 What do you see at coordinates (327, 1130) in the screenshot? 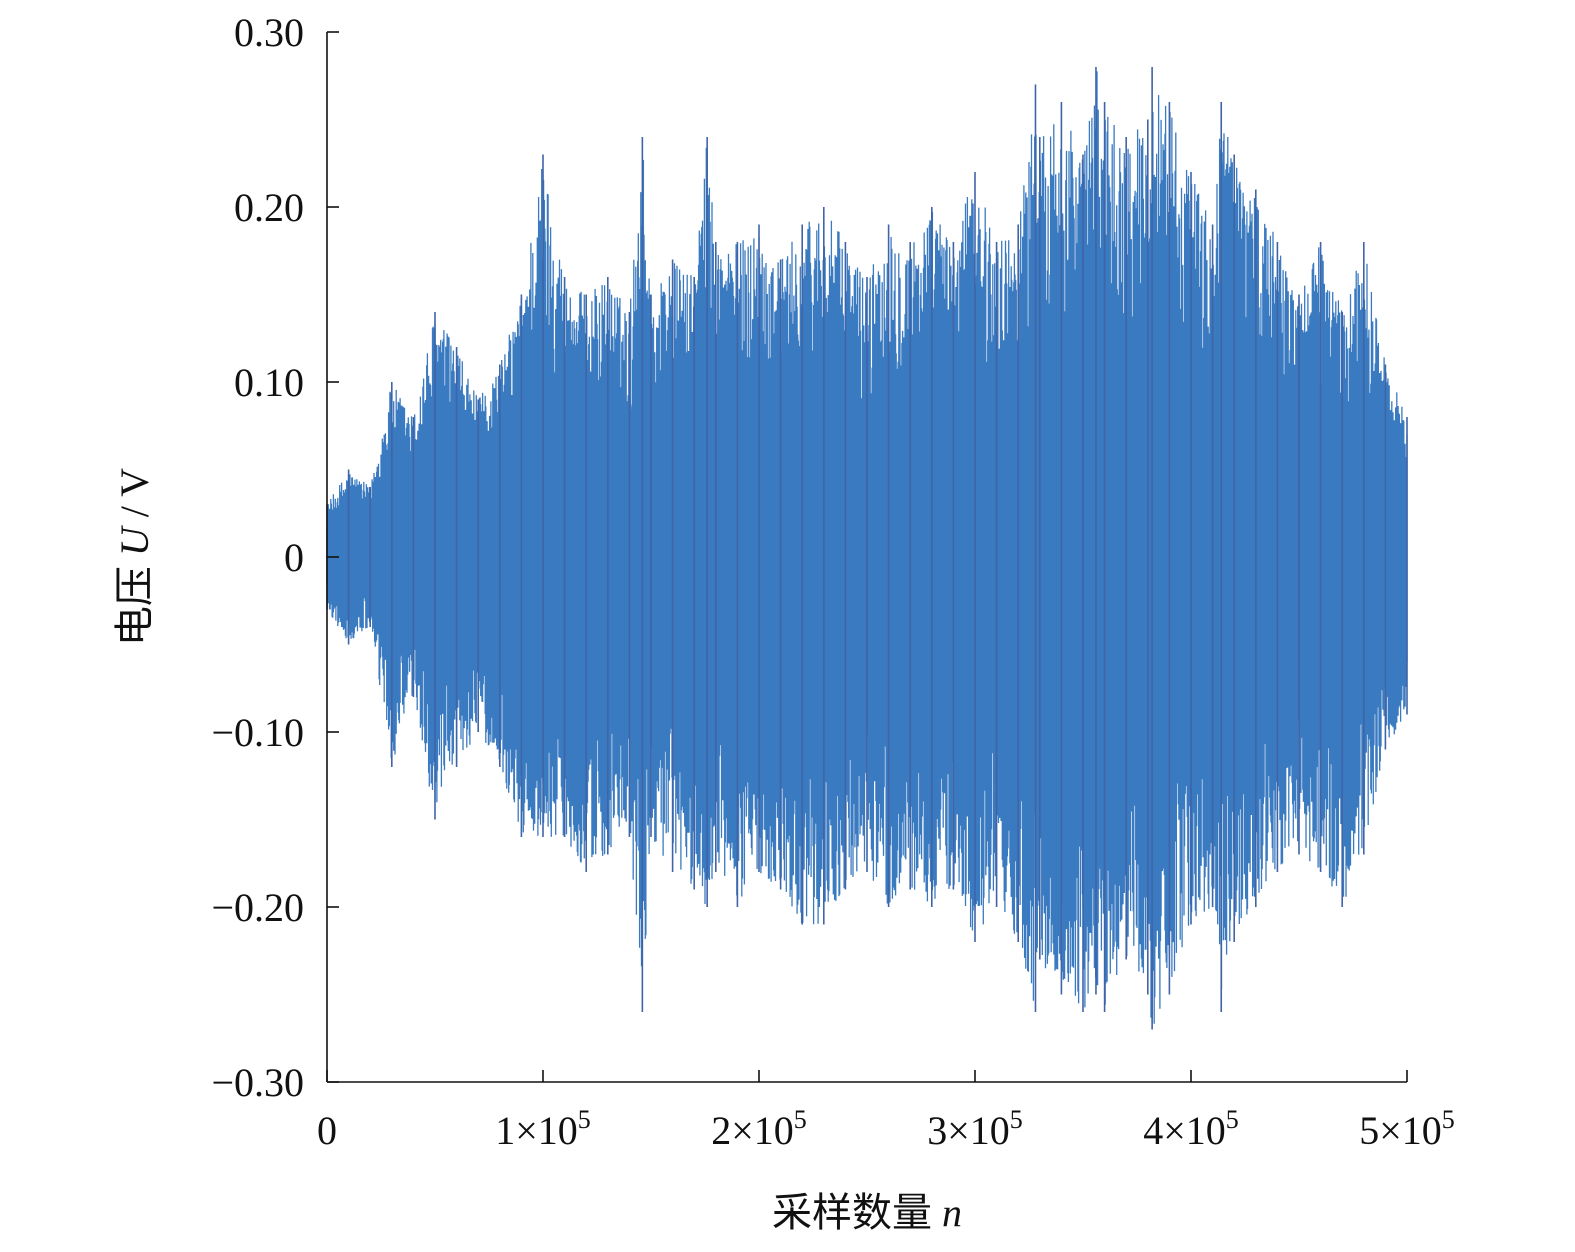
I see `x-tick-label: 0` at bounding box center [327, 1130].